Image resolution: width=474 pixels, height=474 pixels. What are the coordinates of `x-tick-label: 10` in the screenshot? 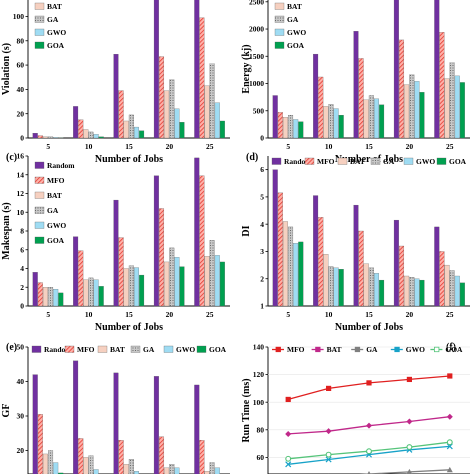 It's located at (329, 314).